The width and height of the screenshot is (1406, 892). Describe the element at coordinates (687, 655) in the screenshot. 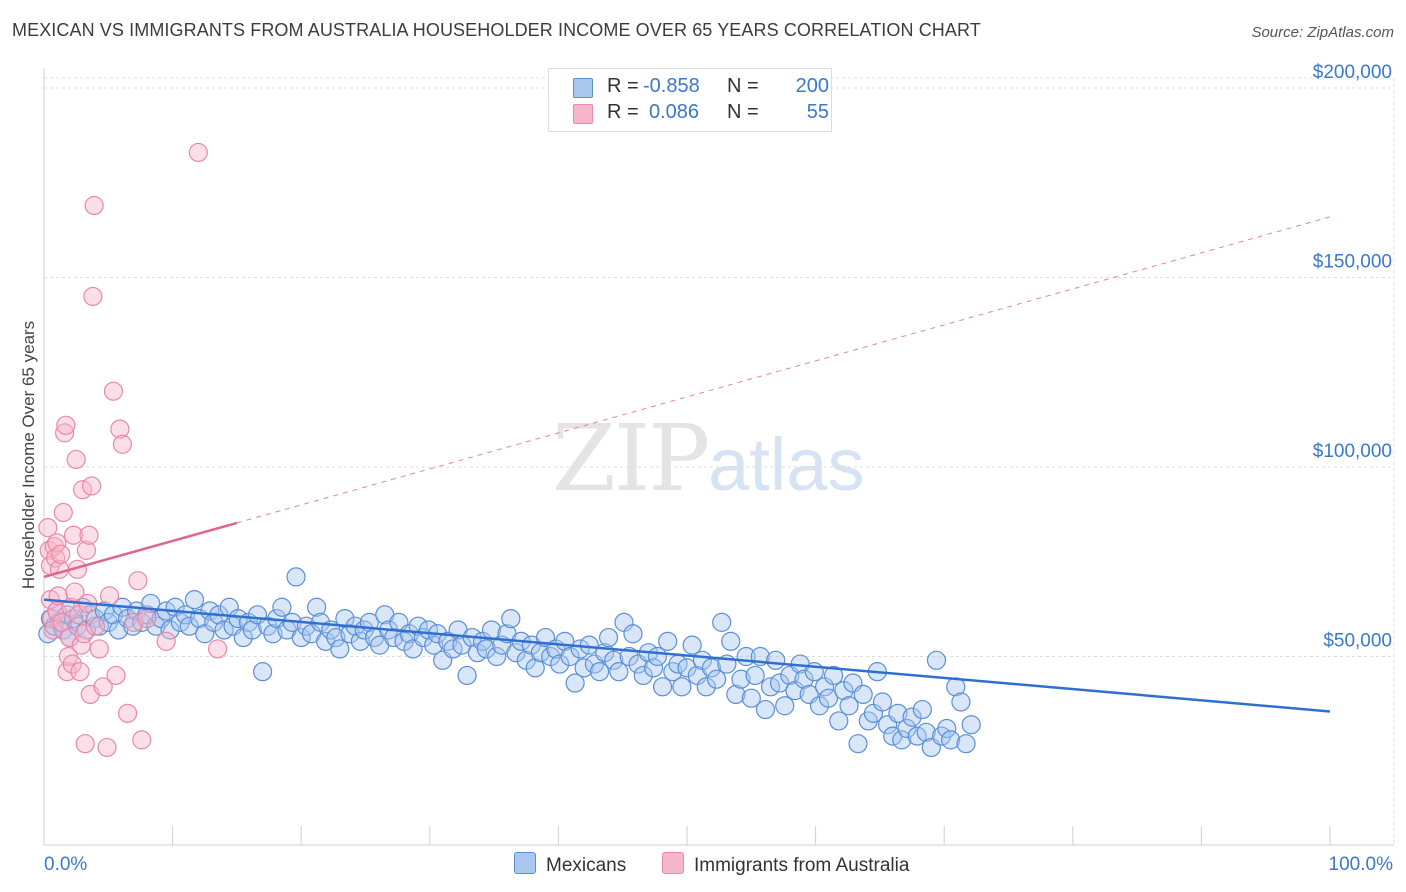

I see `trend-line-mexicans` at that location.